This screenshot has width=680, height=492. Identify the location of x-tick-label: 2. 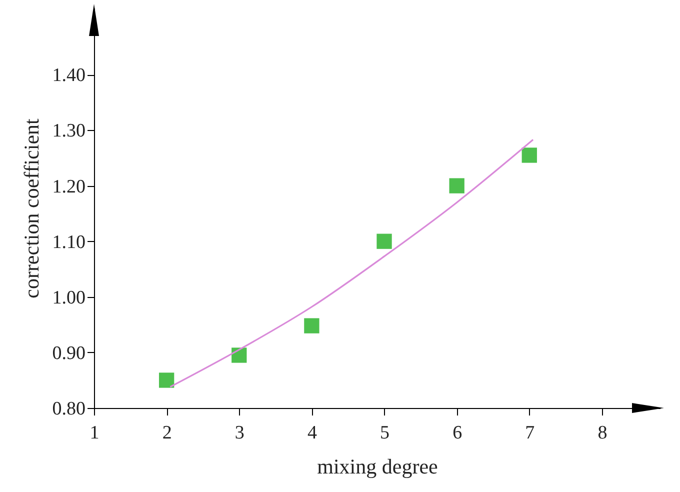
(167, 433).